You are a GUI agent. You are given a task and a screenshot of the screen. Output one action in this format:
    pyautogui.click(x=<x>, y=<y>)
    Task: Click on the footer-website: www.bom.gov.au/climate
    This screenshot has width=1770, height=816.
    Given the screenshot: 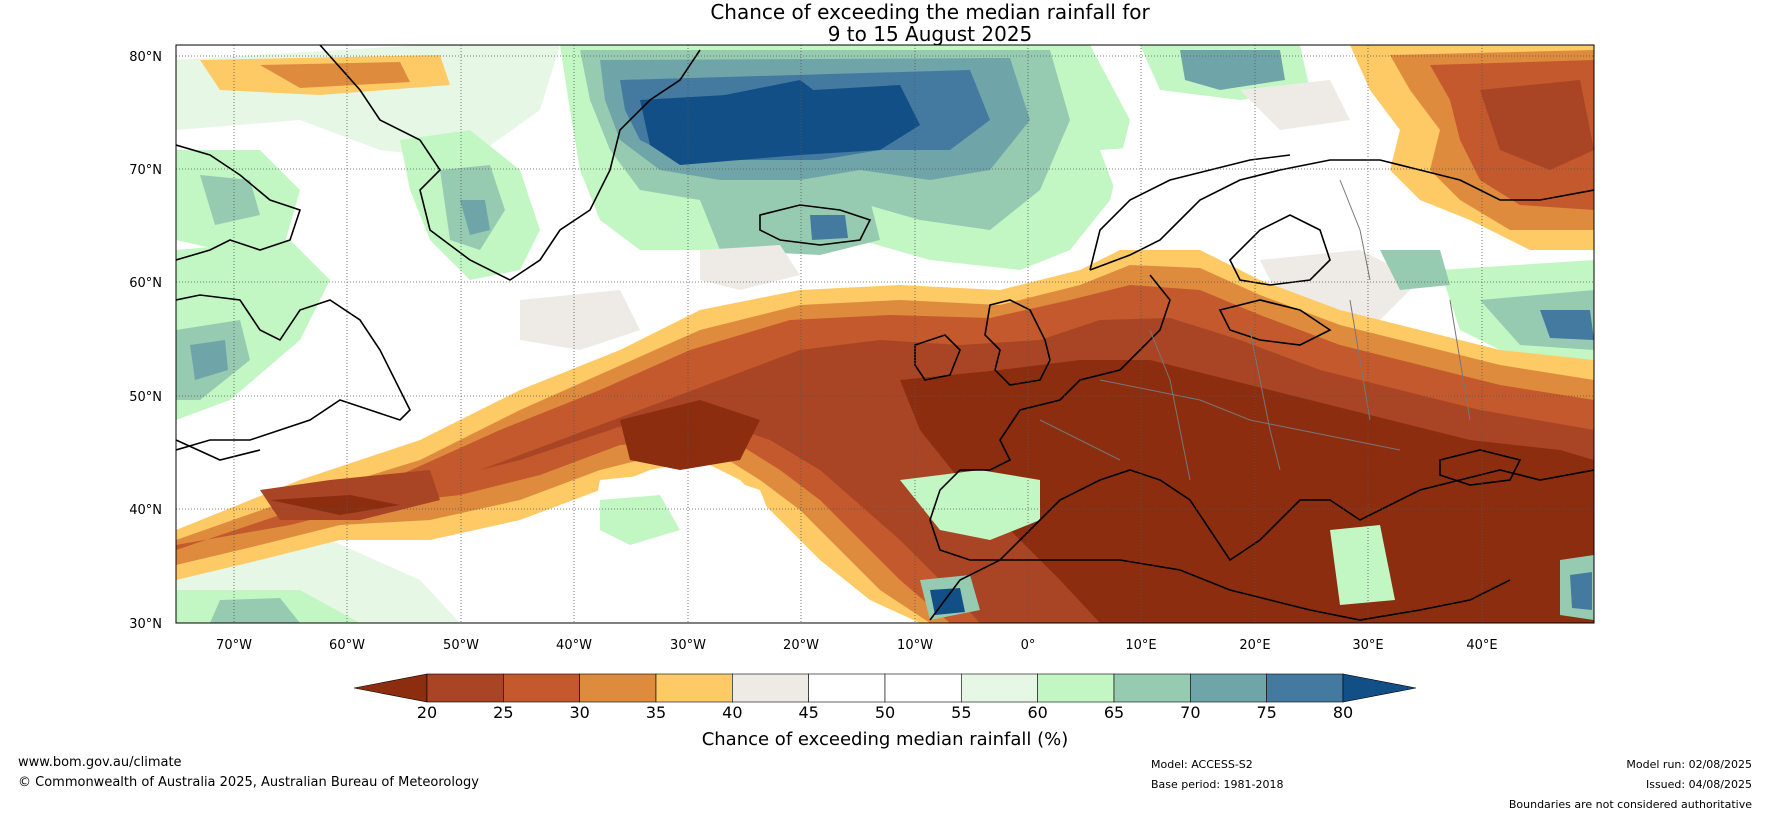 What is the action you would take?
    pyautogui.click(x=100, y=762)
    